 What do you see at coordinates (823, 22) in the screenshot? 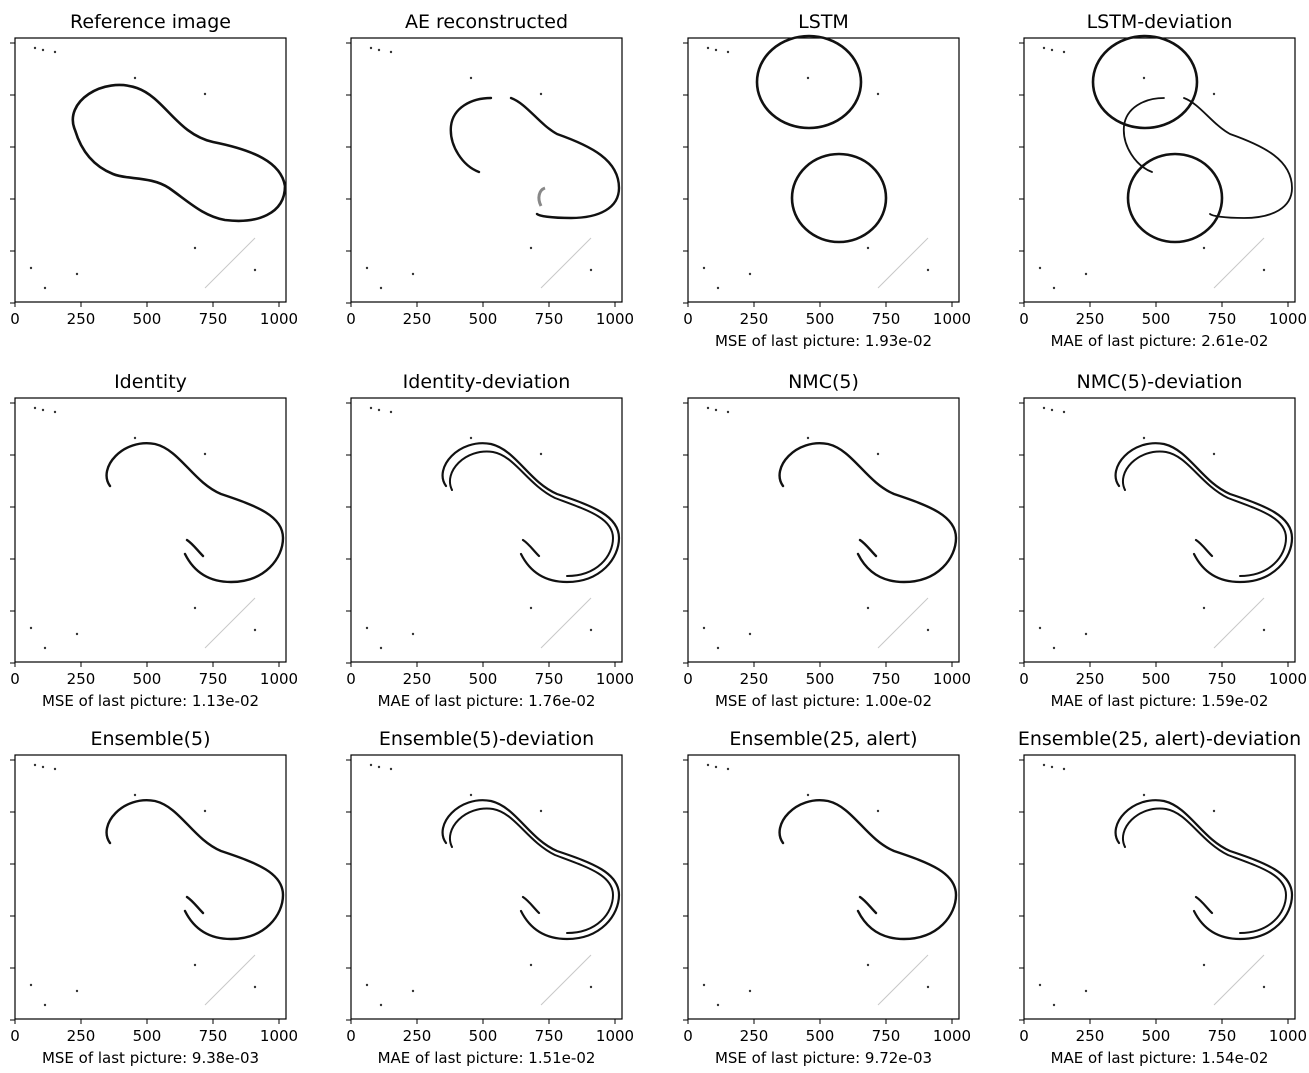
I see `panel-title: LSTM` at bounding box center [823, 22].